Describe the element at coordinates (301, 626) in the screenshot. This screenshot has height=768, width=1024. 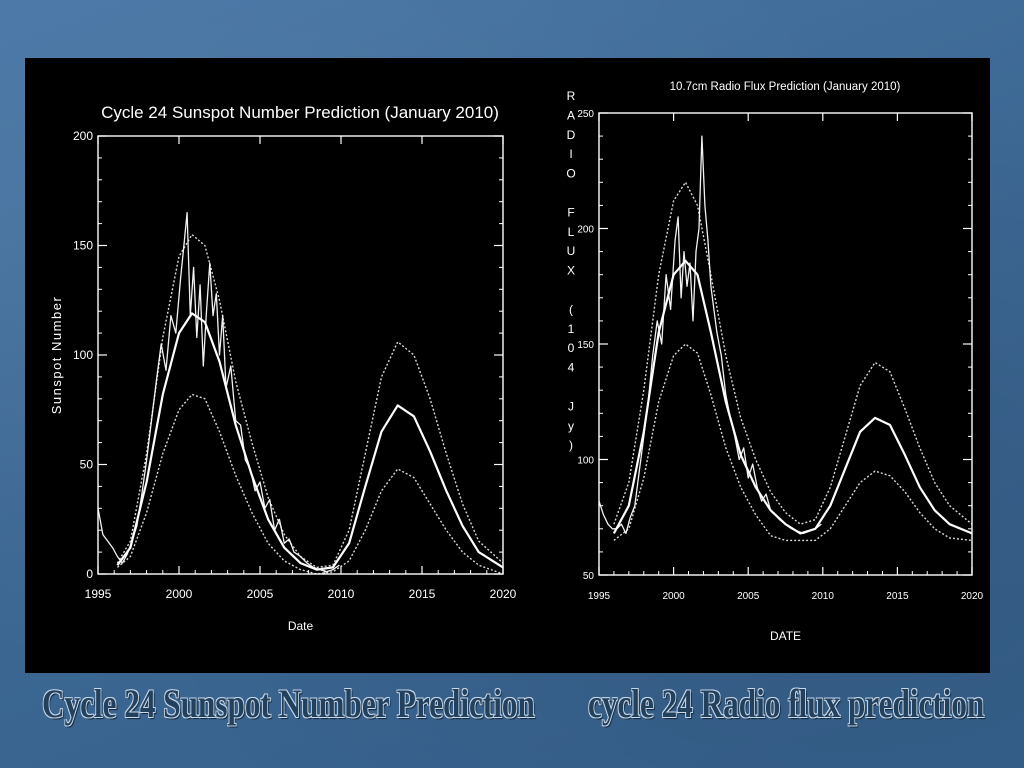
I see `x-axis-label: Date` at that location.